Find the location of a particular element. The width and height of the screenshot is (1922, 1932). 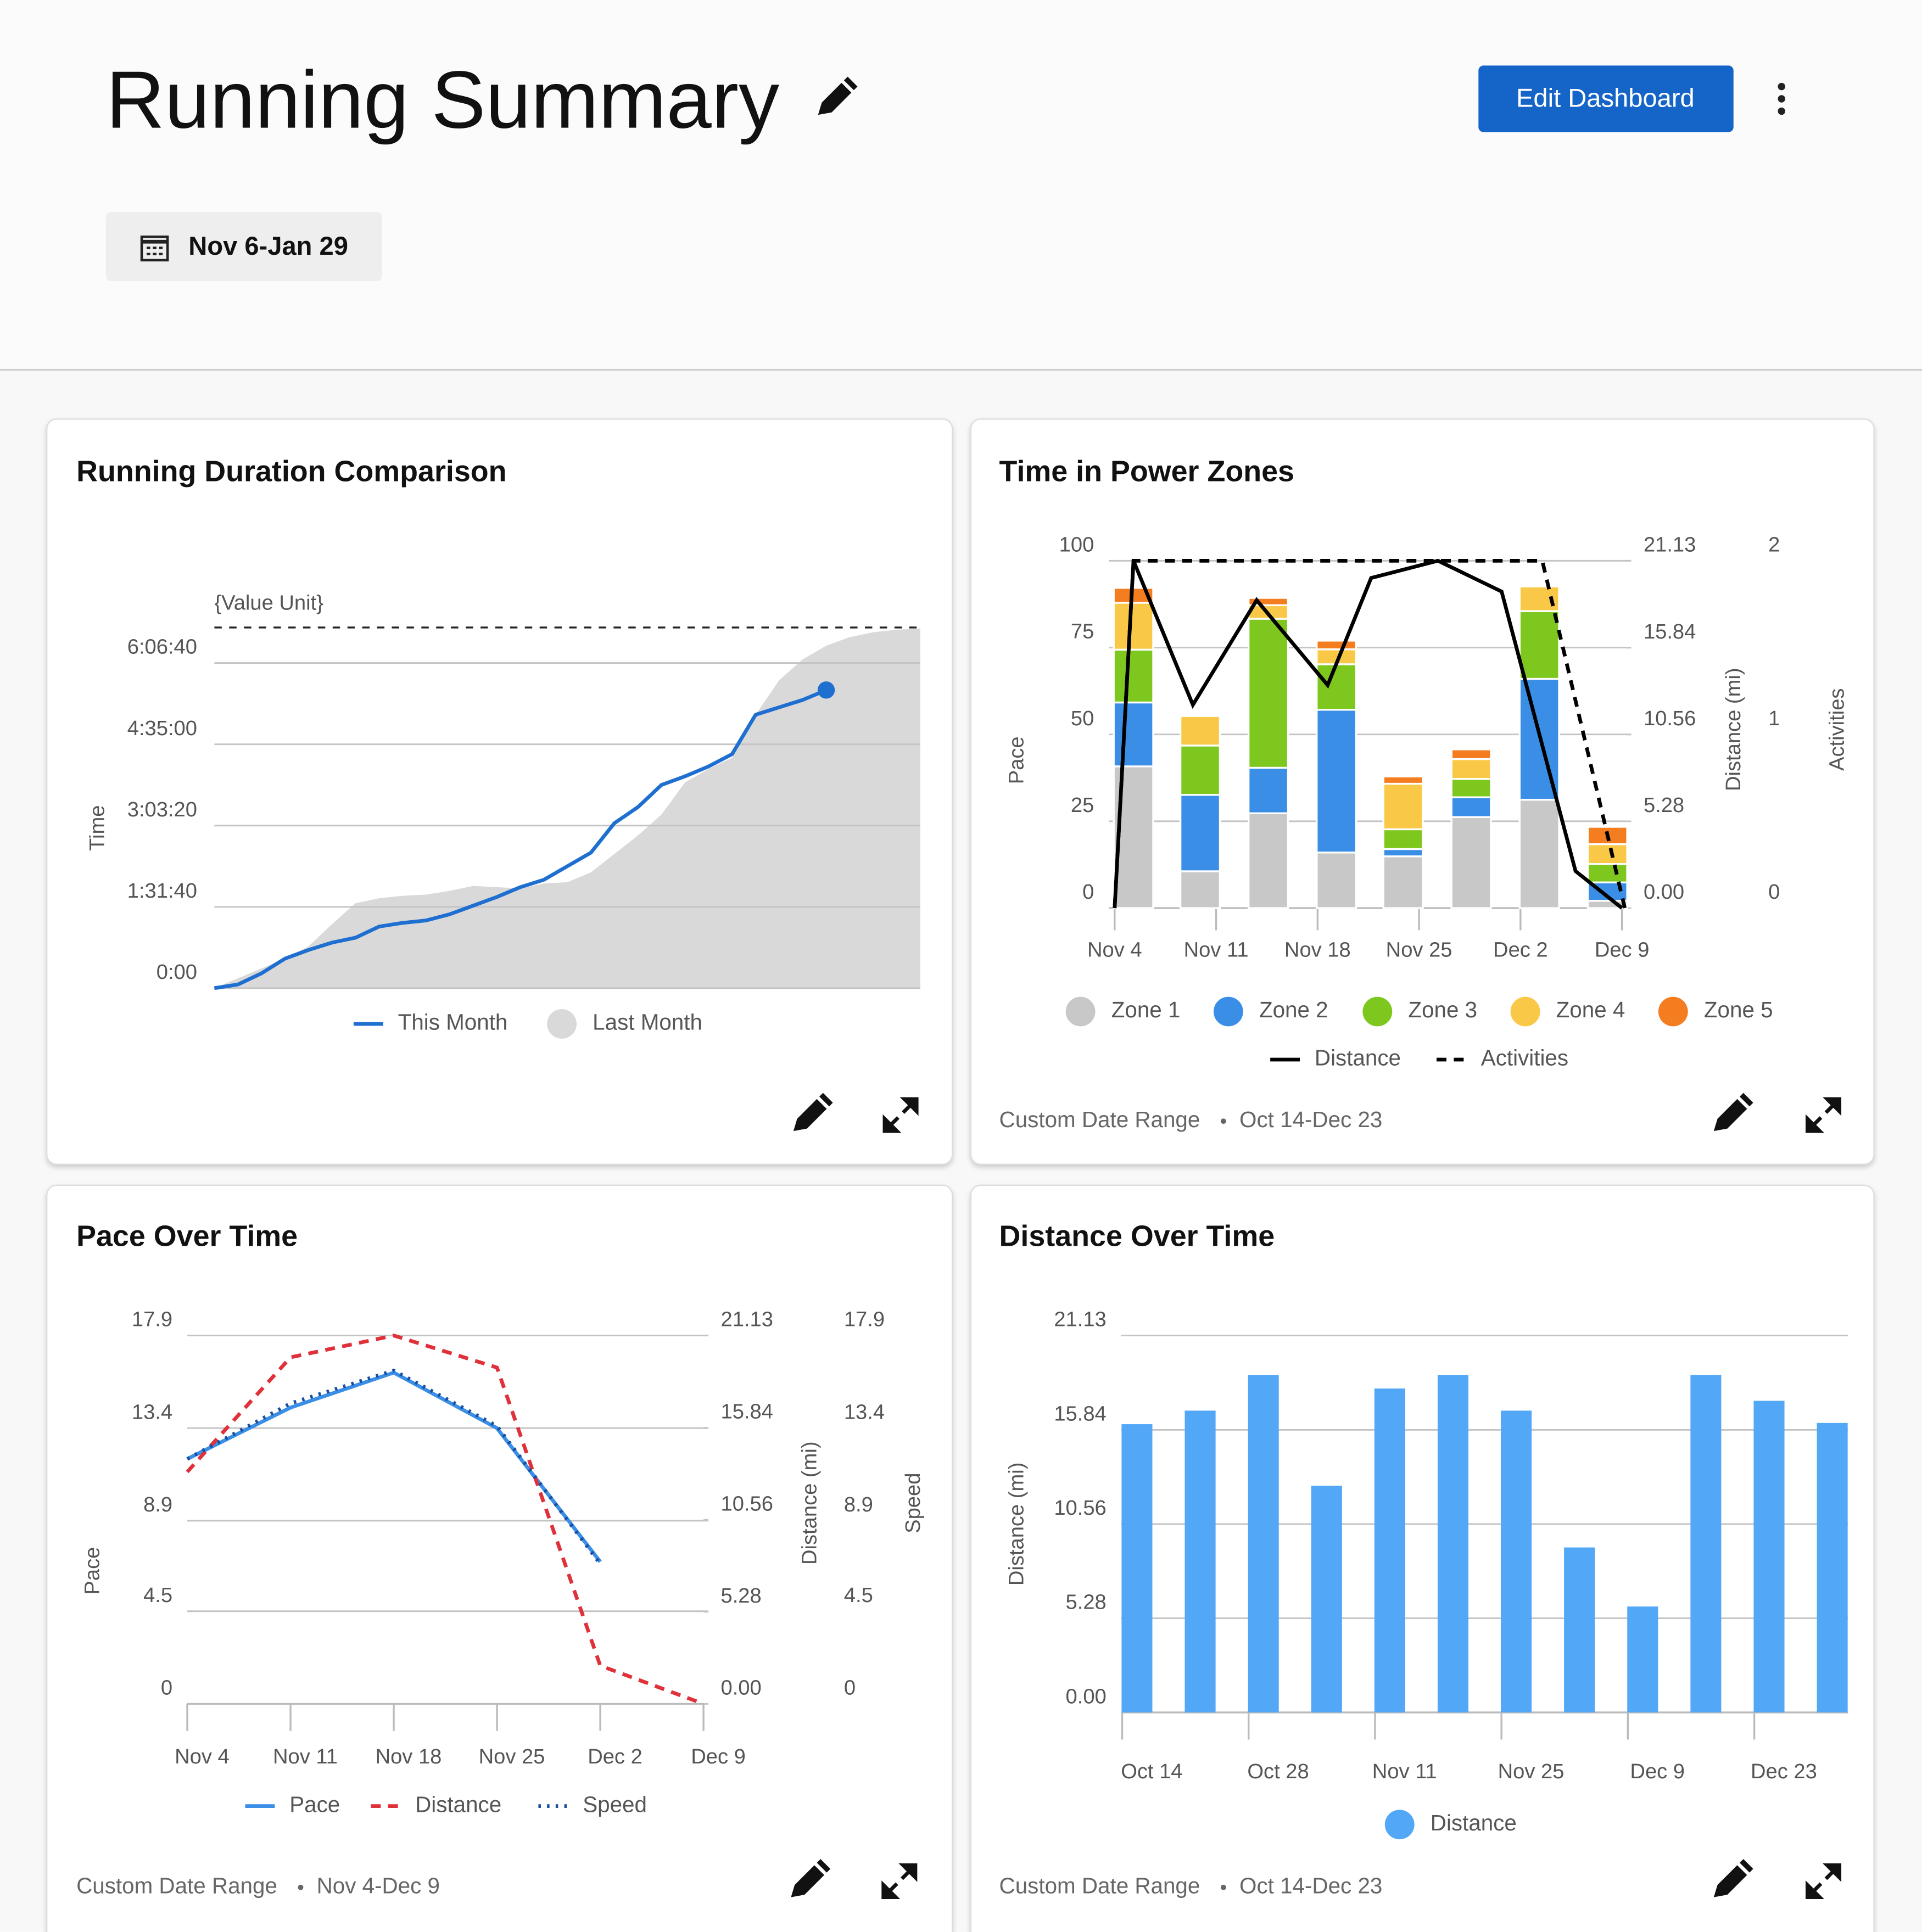

calendar-icon is located at coordinates (154, 249).